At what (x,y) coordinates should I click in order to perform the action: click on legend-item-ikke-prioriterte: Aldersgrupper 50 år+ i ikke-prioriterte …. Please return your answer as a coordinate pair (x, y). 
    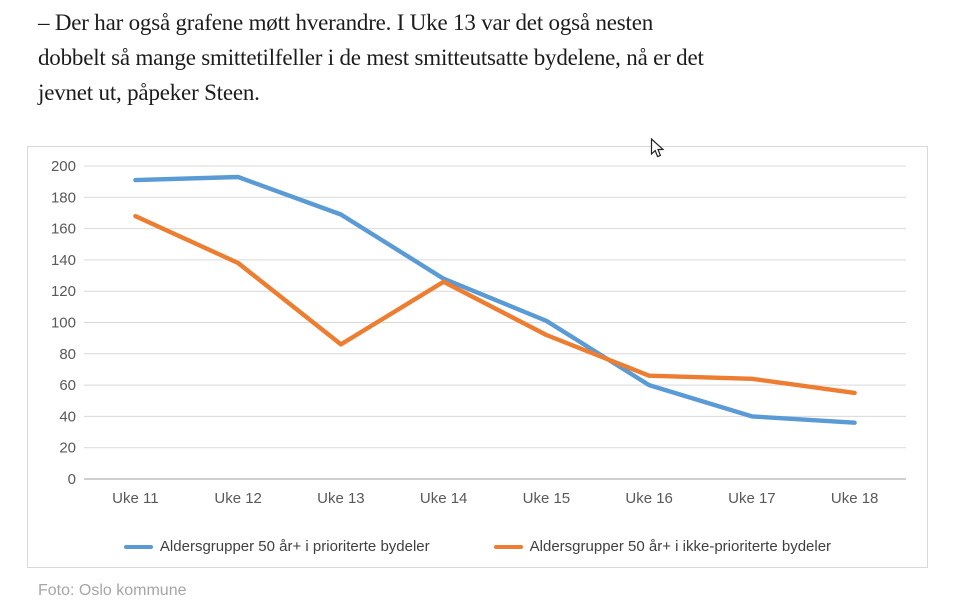
    Looking at the image, I should click on (662, 546).